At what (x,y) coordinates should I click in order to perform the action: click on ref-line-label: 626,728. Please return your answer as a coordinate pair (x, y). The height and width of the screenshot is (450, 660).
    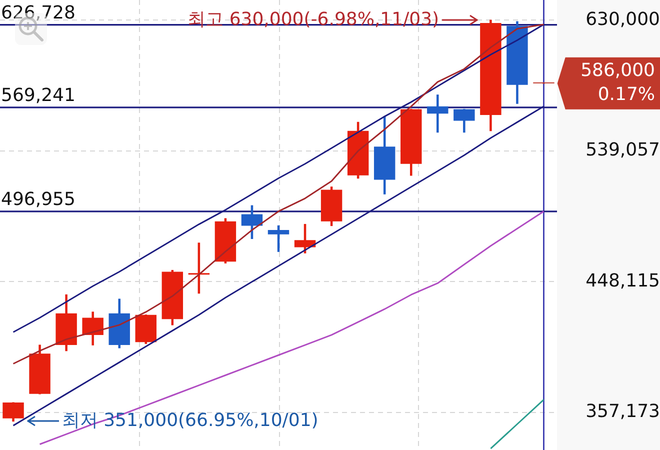
    Looking at the image, I should click on (38, 13).